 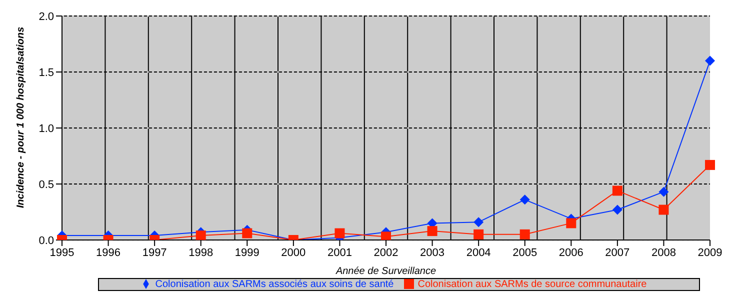 What do you see at coordinates (385, 271) in the screenshot?
I see `x-axis-title: Année de Surveillance` at bounding box center [385, 271].